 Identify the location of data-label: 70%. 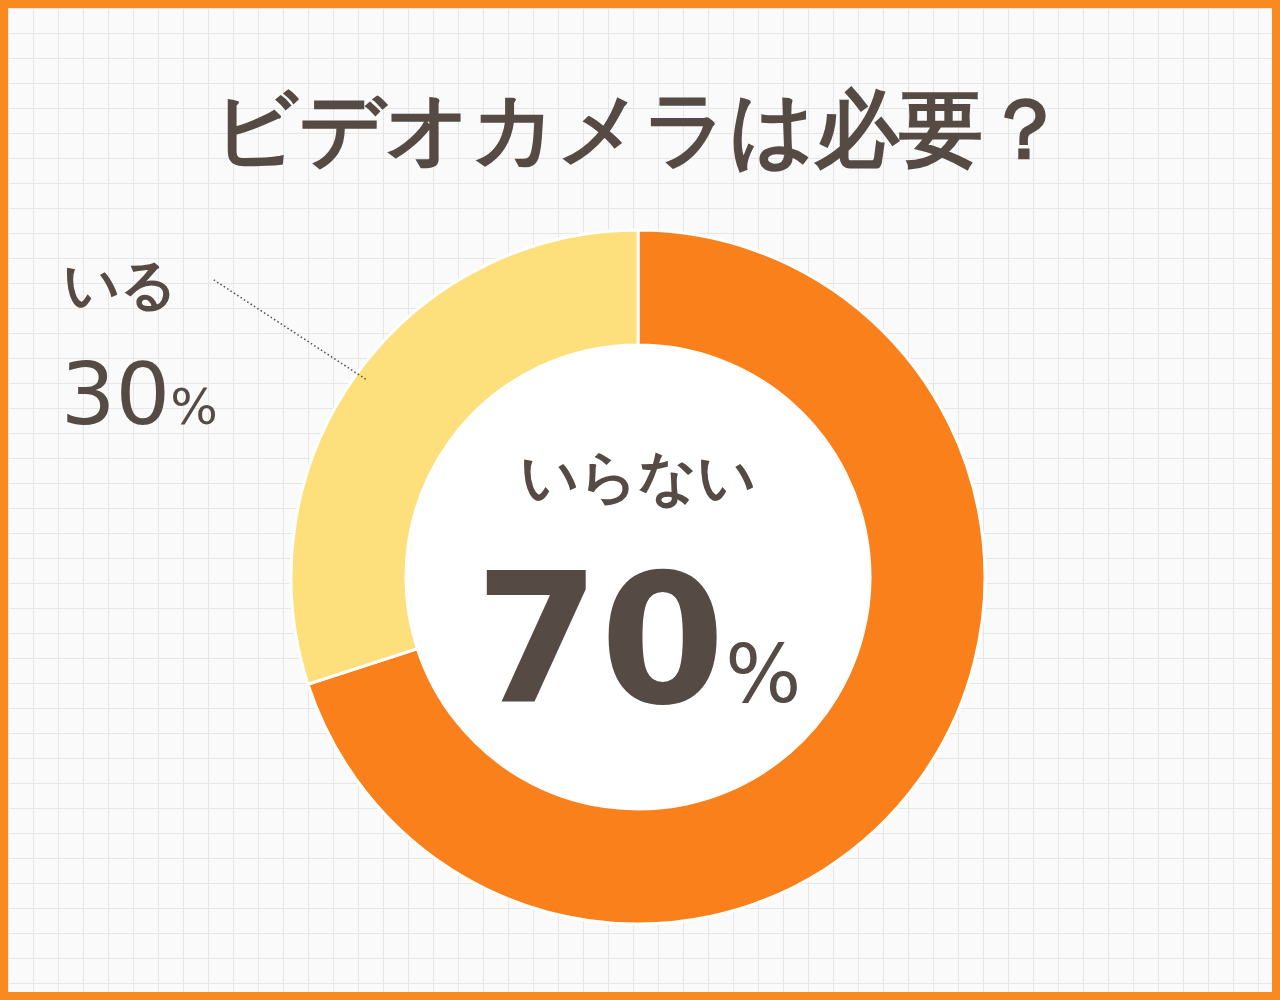
(638, 639).